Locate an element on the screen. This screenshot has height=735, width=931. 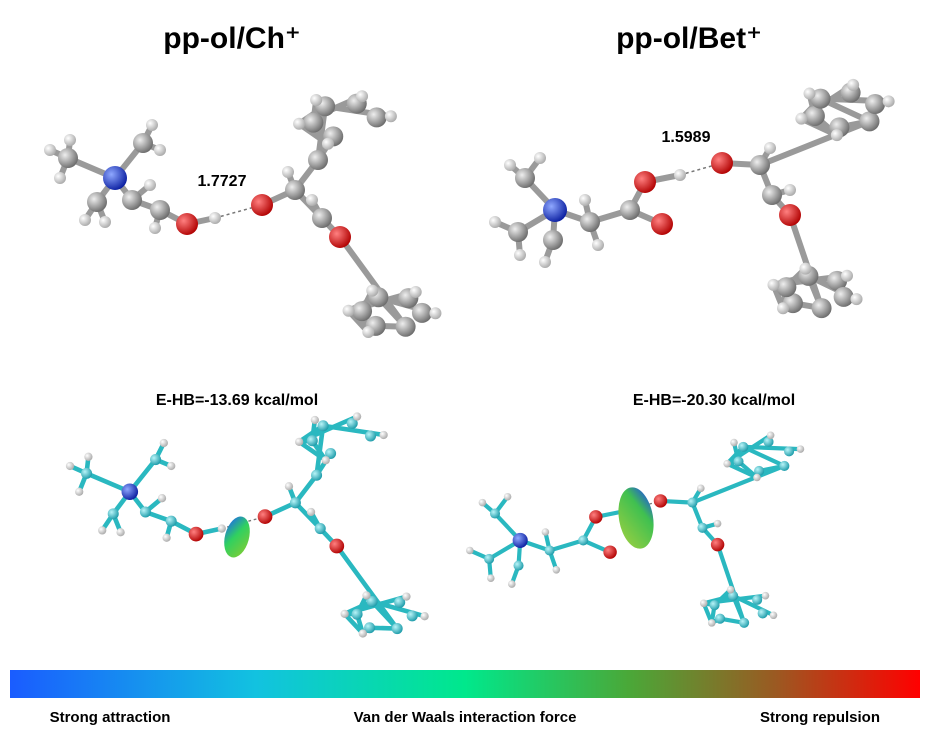
interaction-isosurface is located at coordinates (636, 518).